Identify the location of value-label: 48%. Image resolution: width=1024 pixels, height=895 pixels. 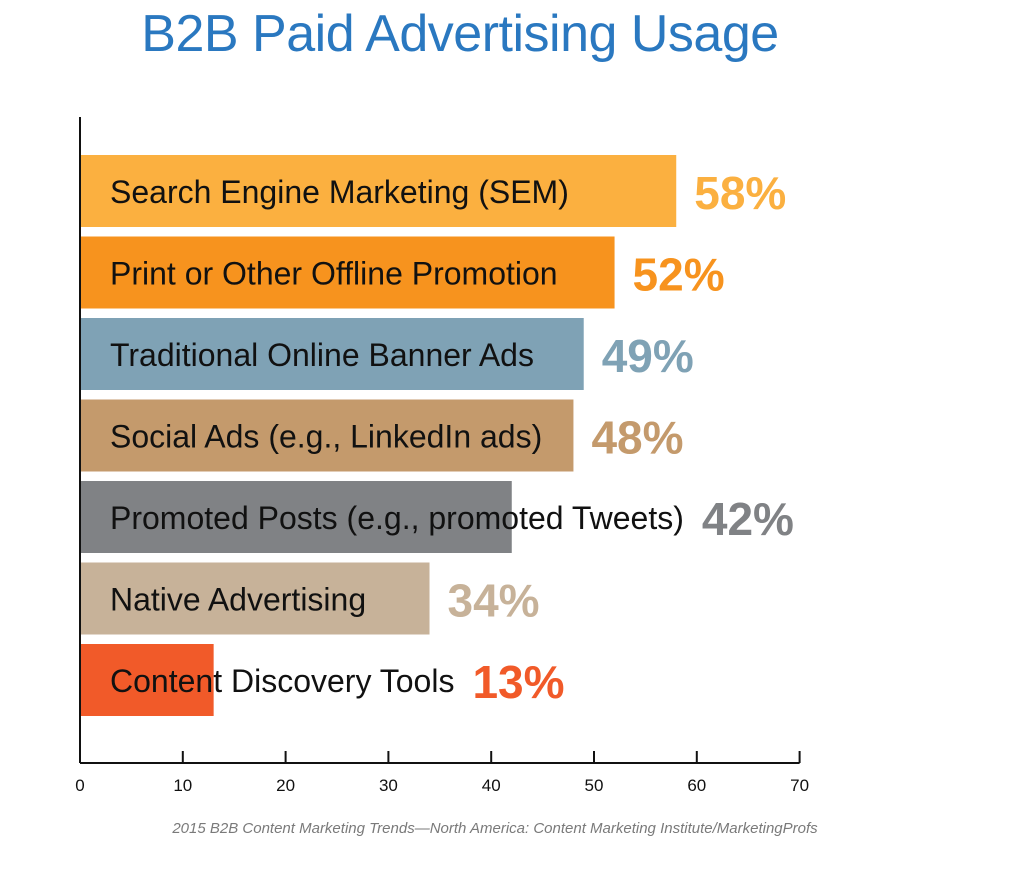
(637, 438).